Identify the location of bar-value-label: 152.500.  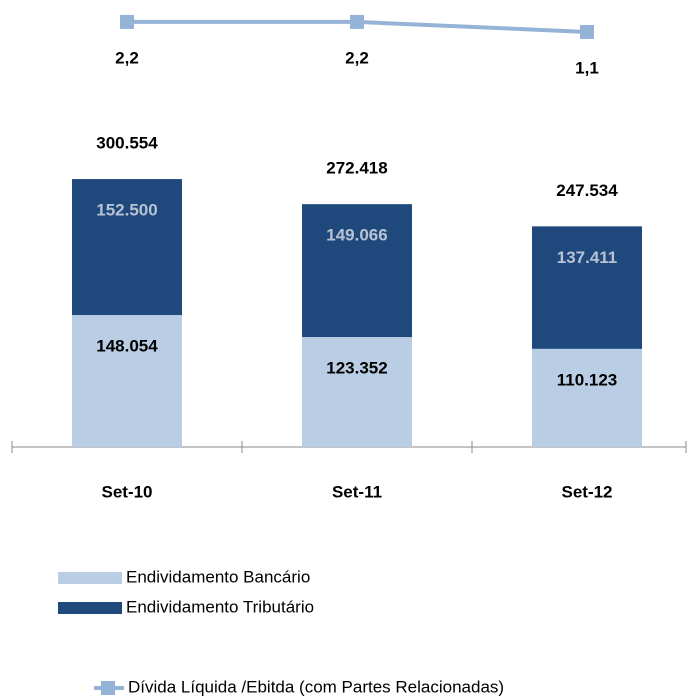
(126, 210).